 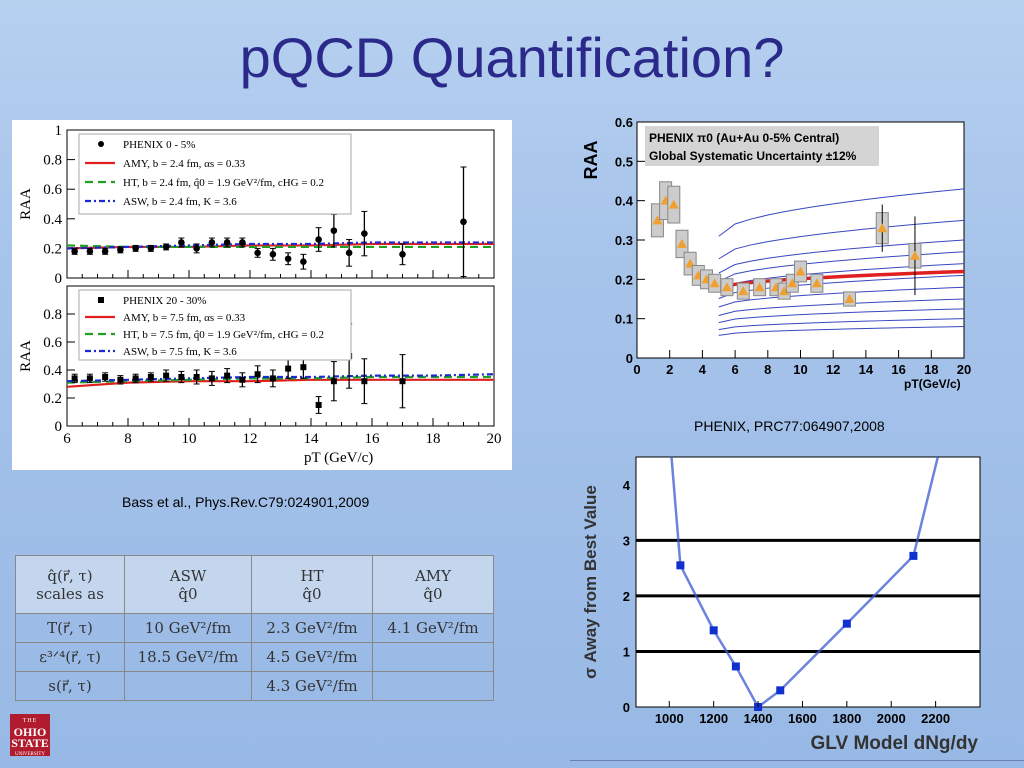 What do you see at coordinates (70, 584) in the screenshot?
I see `header-cell: q̂(r⃗, τ) scales as` at bounding box center [70, 584].